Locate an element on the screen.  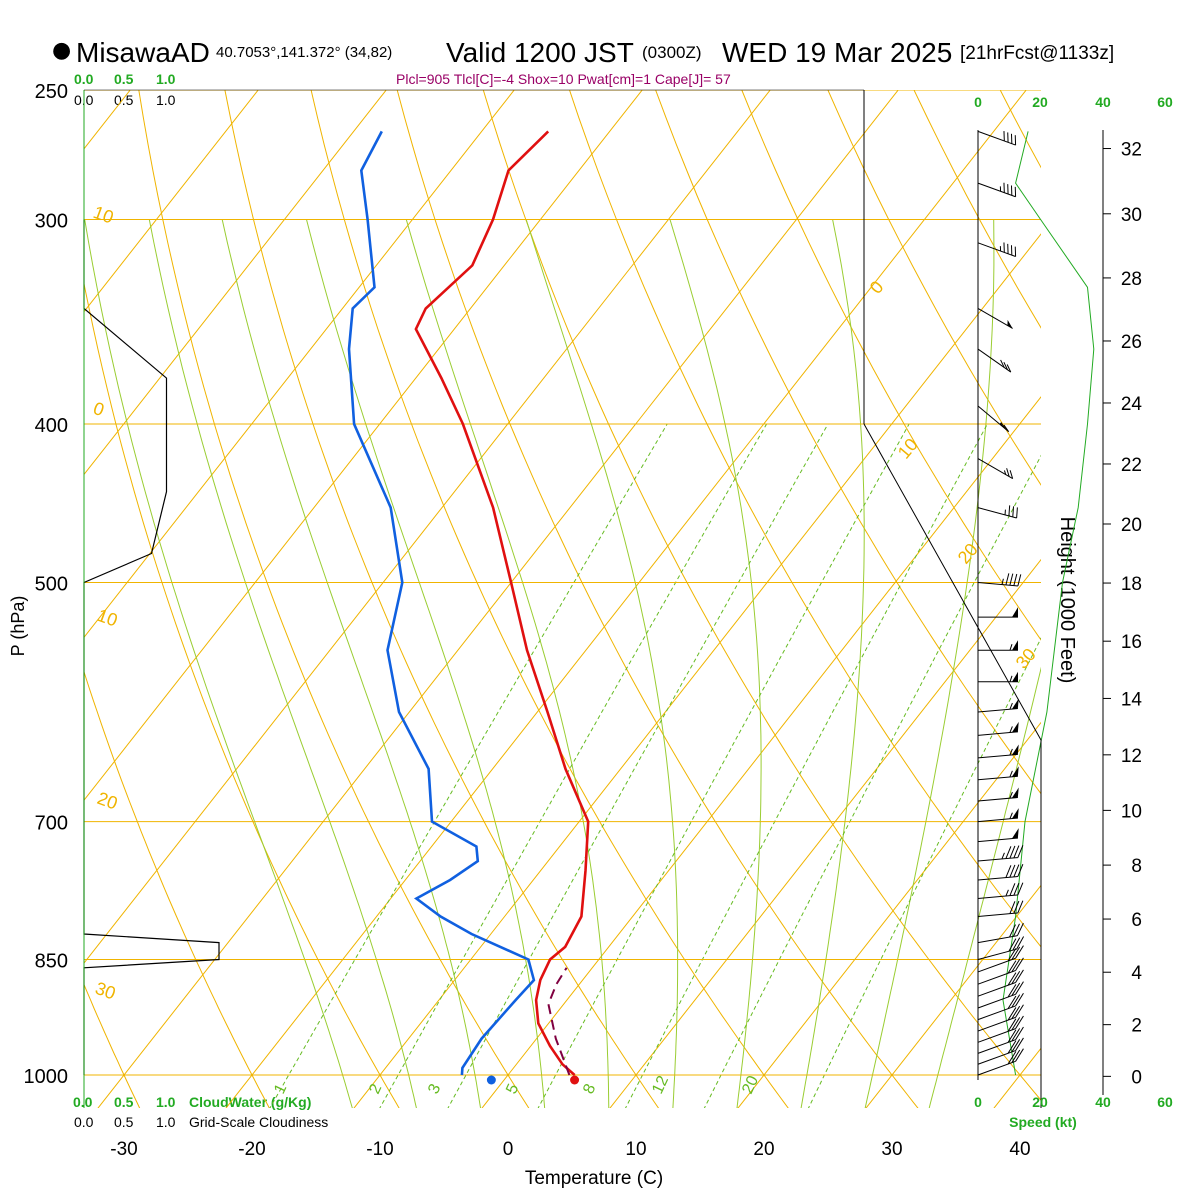
mixing-ratio-label: 20 is located at coordinates (750, 1084).